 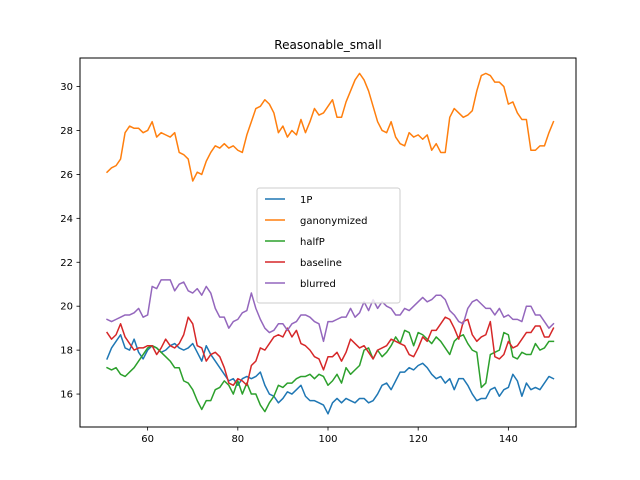 What do you see at coordinates (147, 439) in the screenshot?
I see `x-tick-label: 60` at bounding box center [147, 439].